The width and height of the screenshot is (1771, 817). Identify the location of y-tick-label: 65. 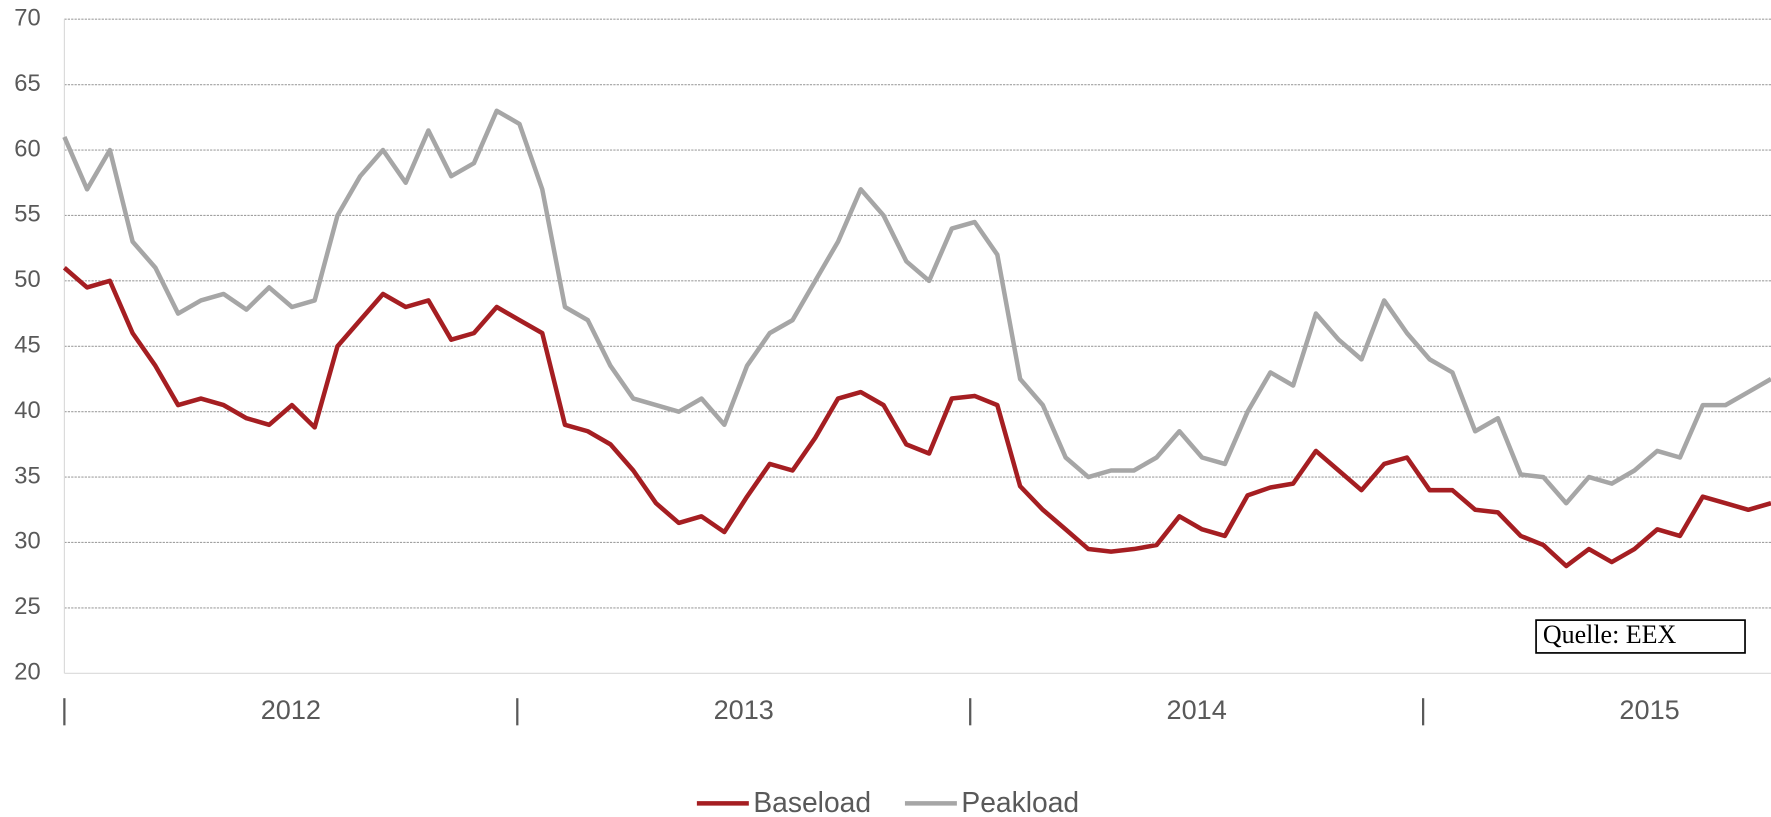
(27, 84).